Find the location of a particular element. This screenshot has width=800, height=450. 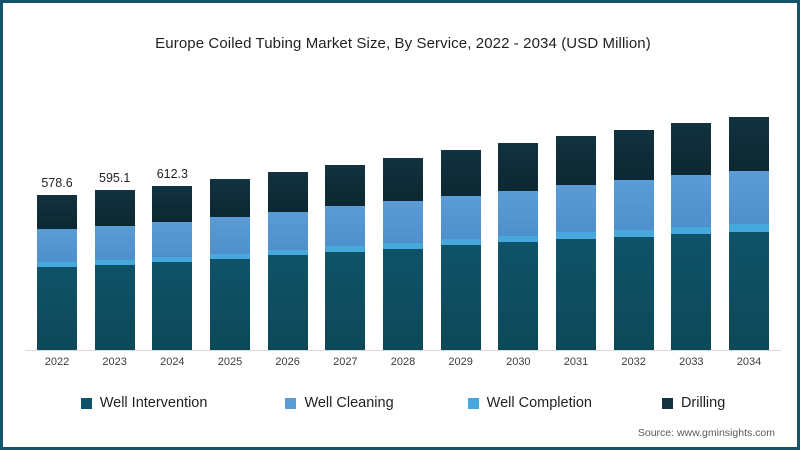

x-axis-tick-label: 2030 is located at coordinates (518, 362).